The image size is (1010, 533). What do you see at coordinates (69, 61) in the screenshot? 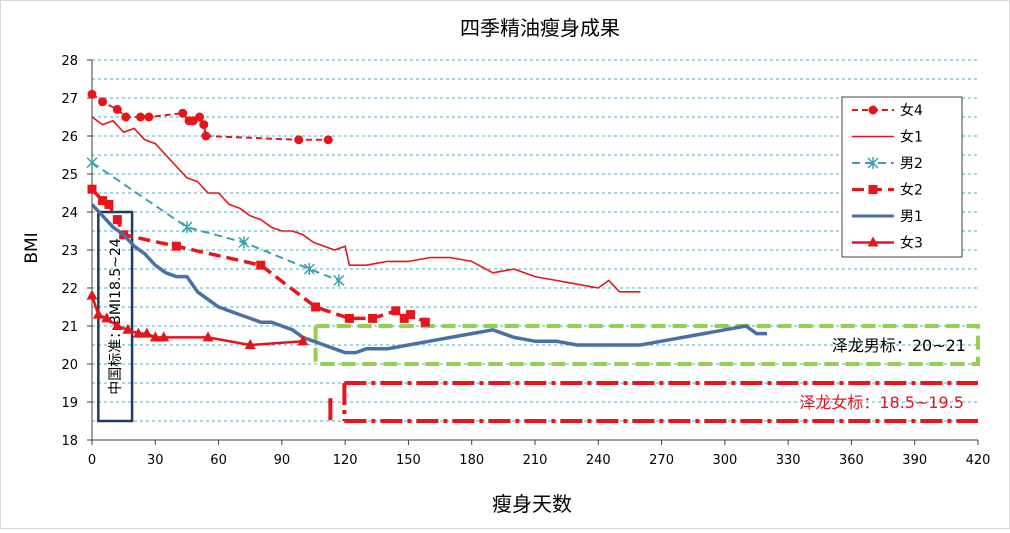
I see `y-tick-label: 28` at bounding box center [69, 61].